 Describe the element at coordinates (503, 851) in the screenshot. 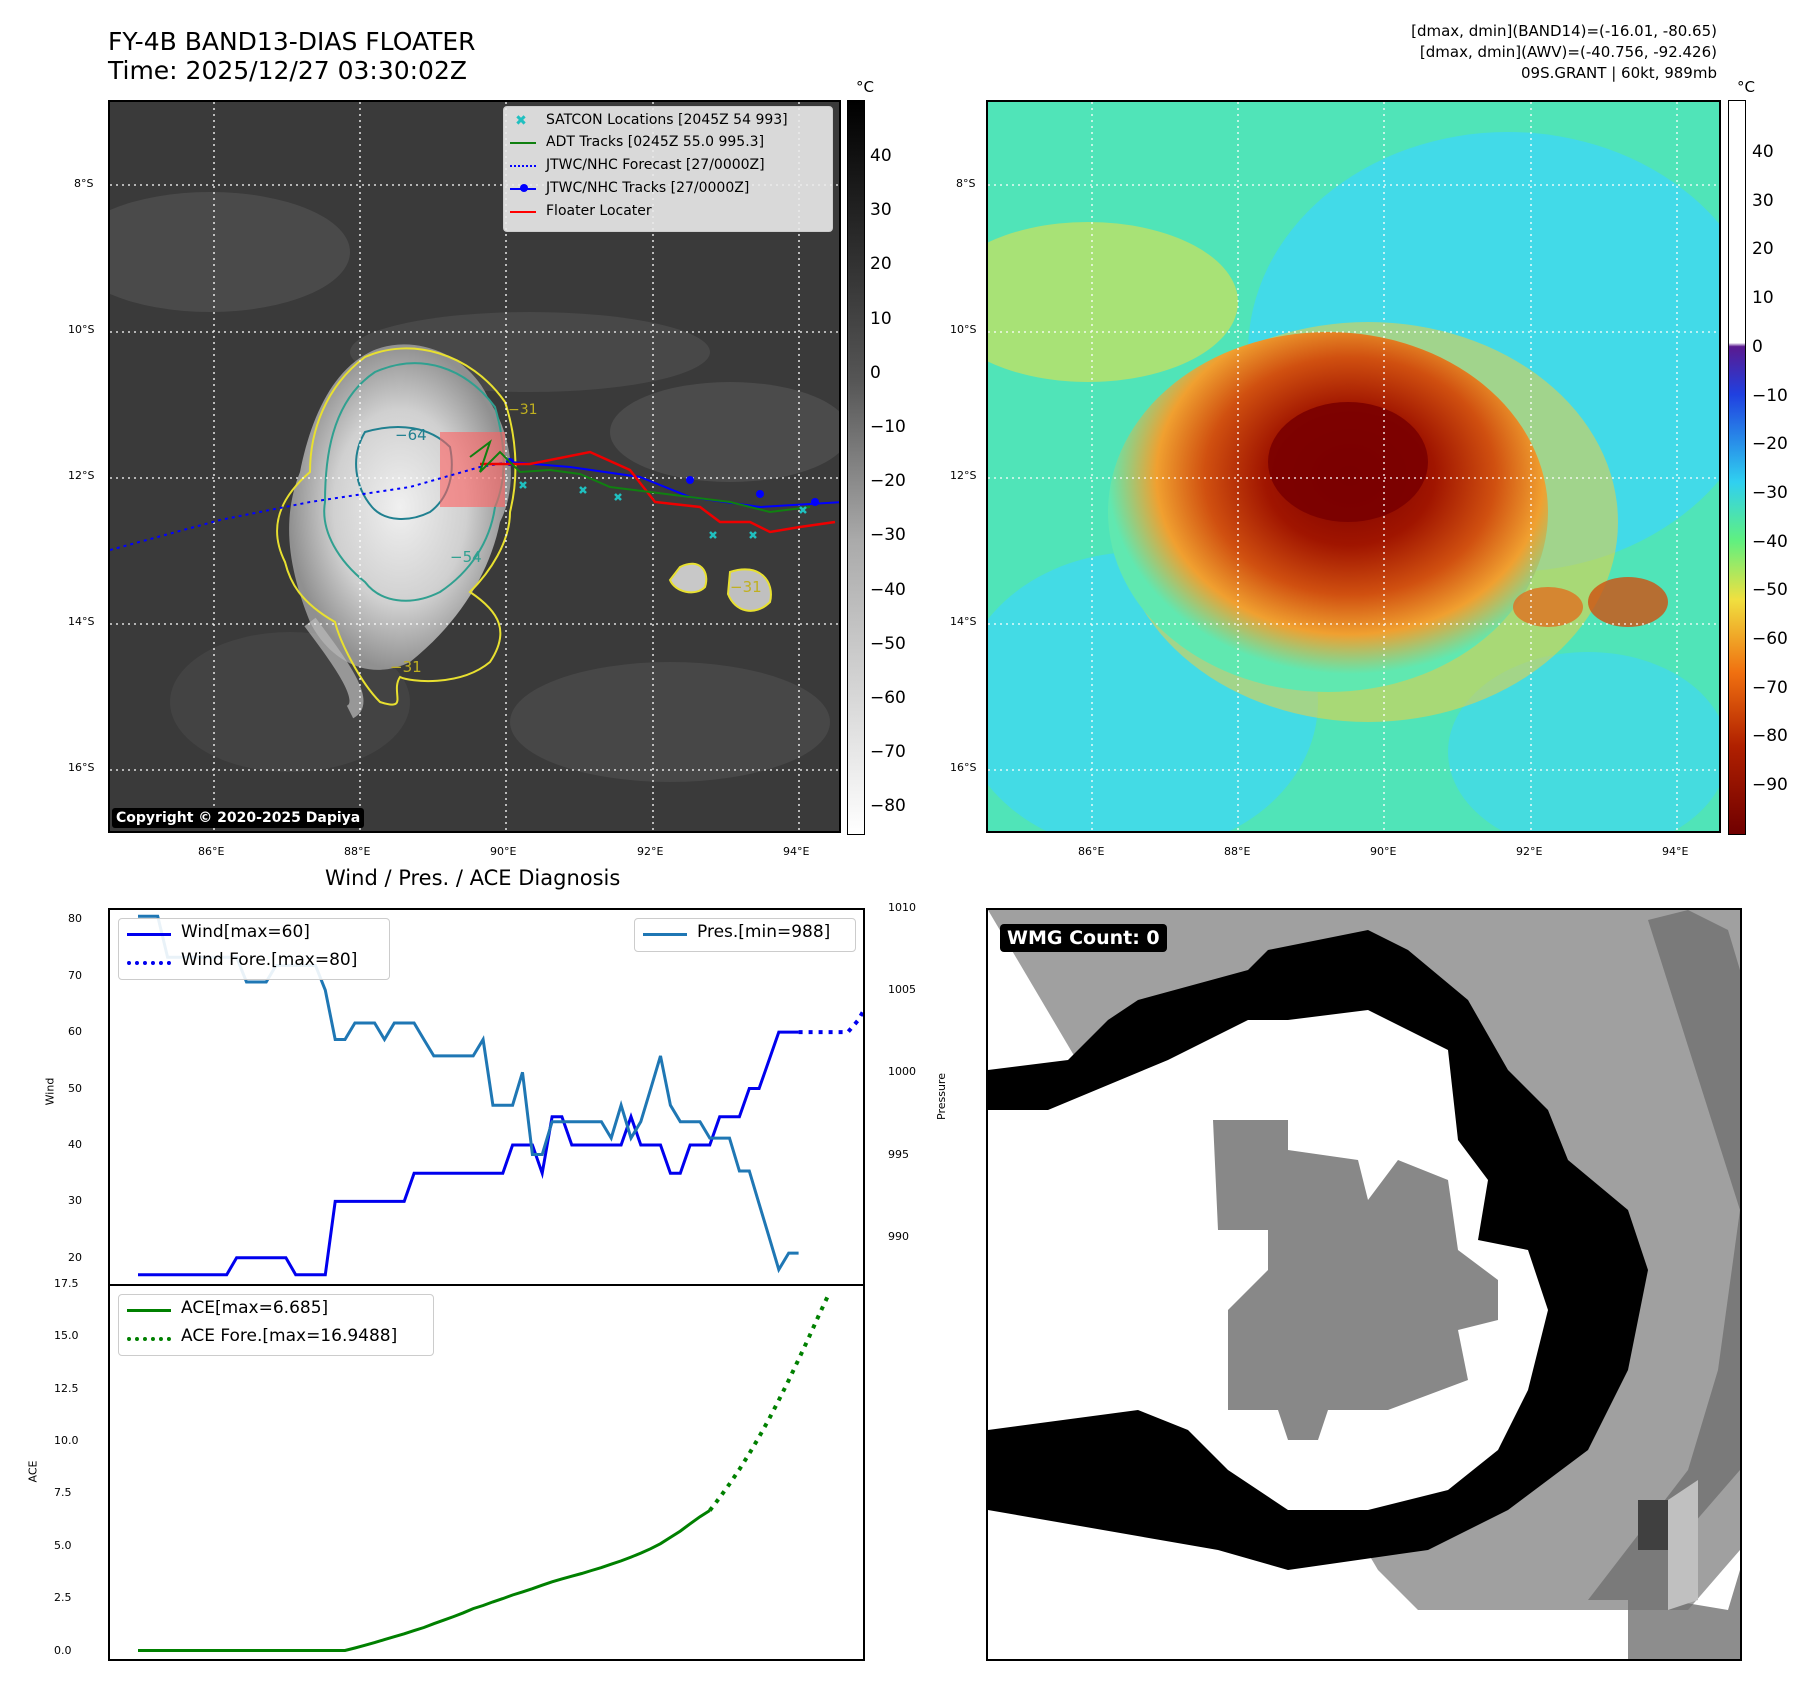

I see `ir-lon-tick: 90°E` at that location.